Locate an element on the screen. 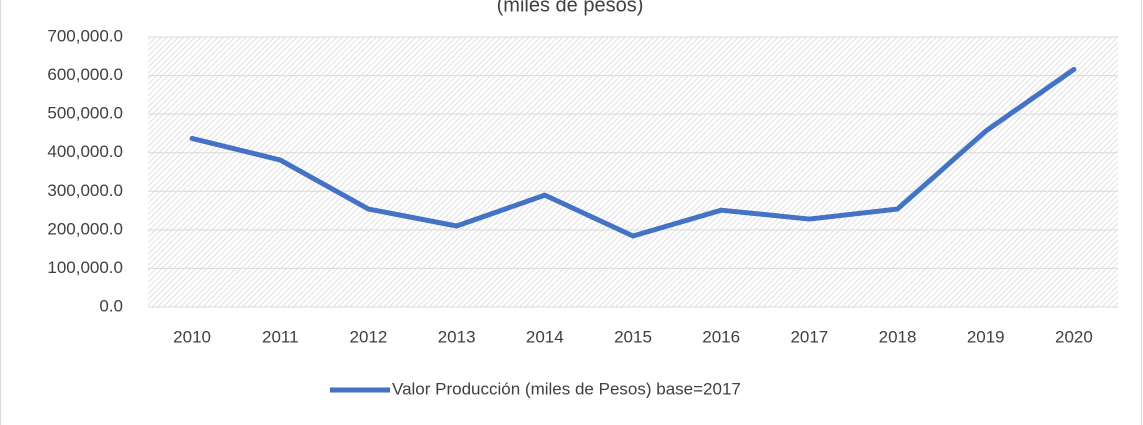 The image size is (1143, 425). x-tick-label: 2011 is located at coordinates (280, 336).